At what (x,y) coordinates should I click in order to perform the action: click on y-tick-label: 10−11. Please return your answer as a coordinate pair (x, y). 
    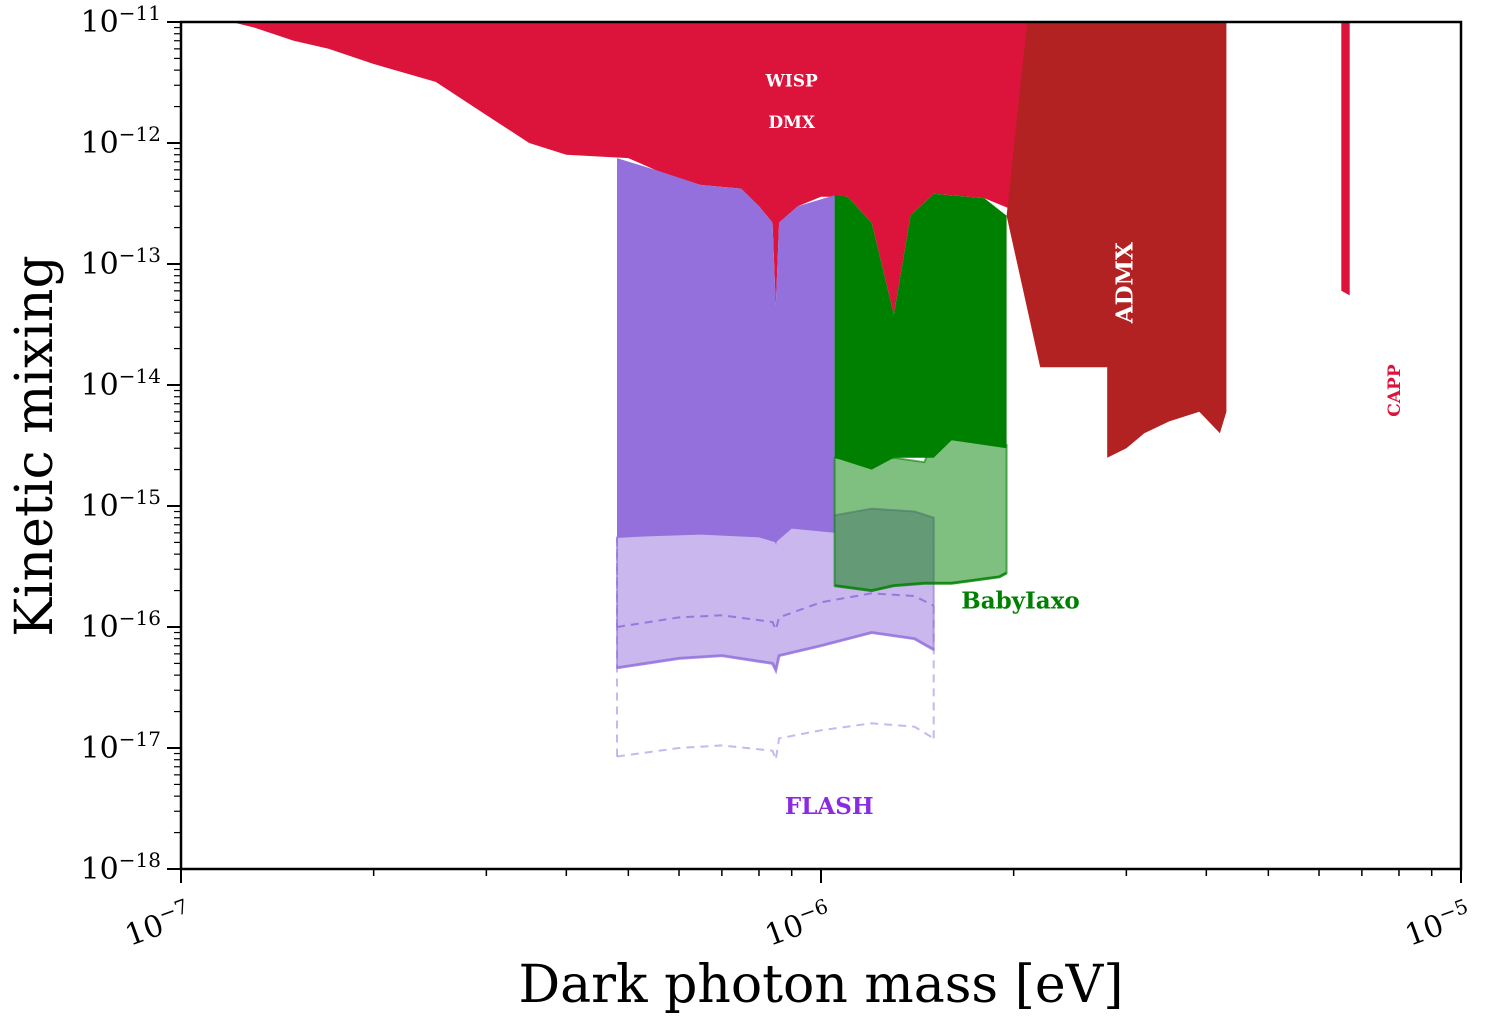
    Looking at the image, I should click on (121, 20).